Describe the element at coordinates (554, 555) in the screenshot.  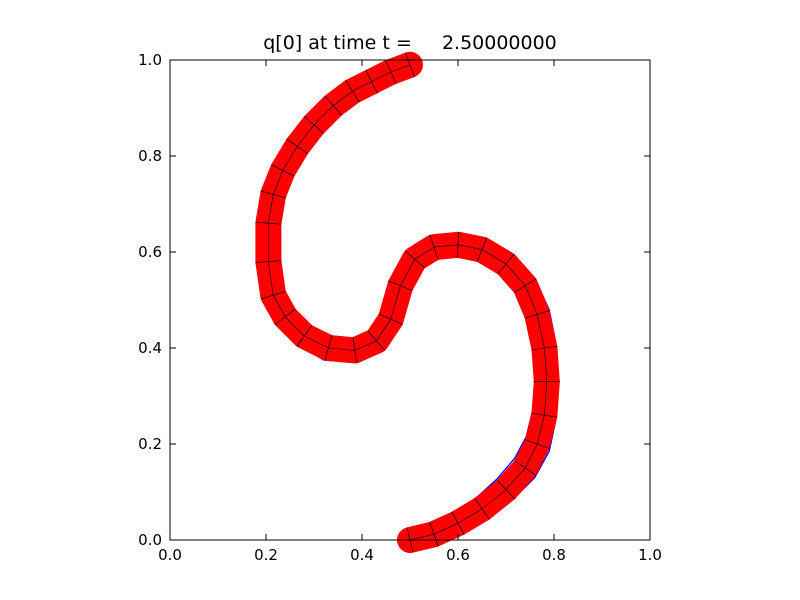
I see `x-tick-label: 0.8` at that location.